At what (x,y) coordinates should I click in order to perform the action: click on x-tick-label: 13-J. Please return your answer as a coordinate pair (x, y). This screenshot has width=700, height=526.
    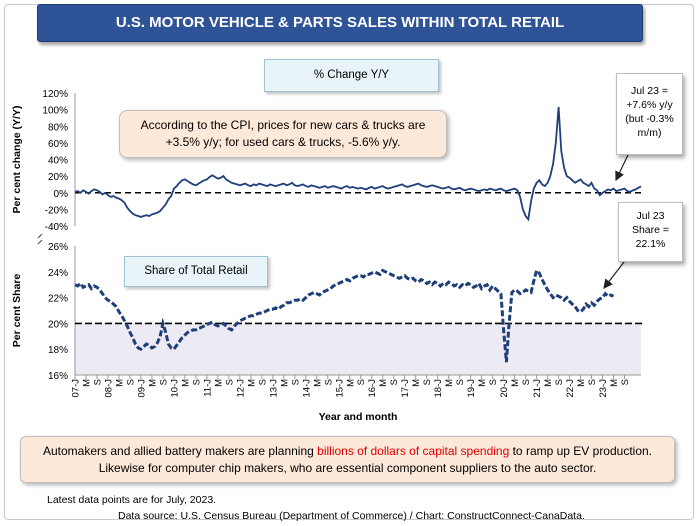
    Looking at the image, I should click on (273, 388).